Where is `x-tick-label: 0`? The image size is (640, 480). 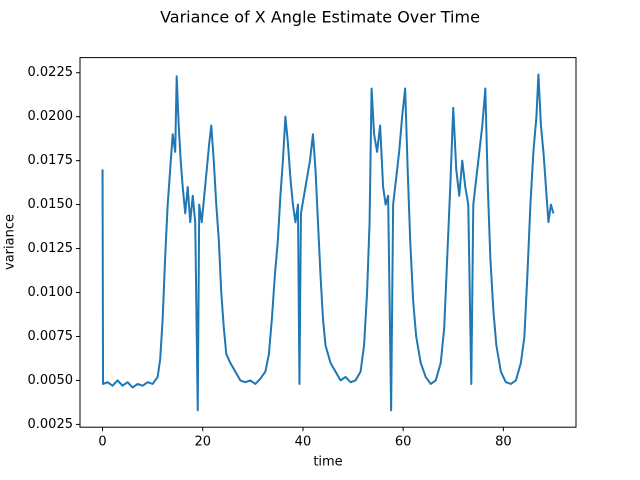 x-tick-label: 0 is located at coordinates (102, 442).